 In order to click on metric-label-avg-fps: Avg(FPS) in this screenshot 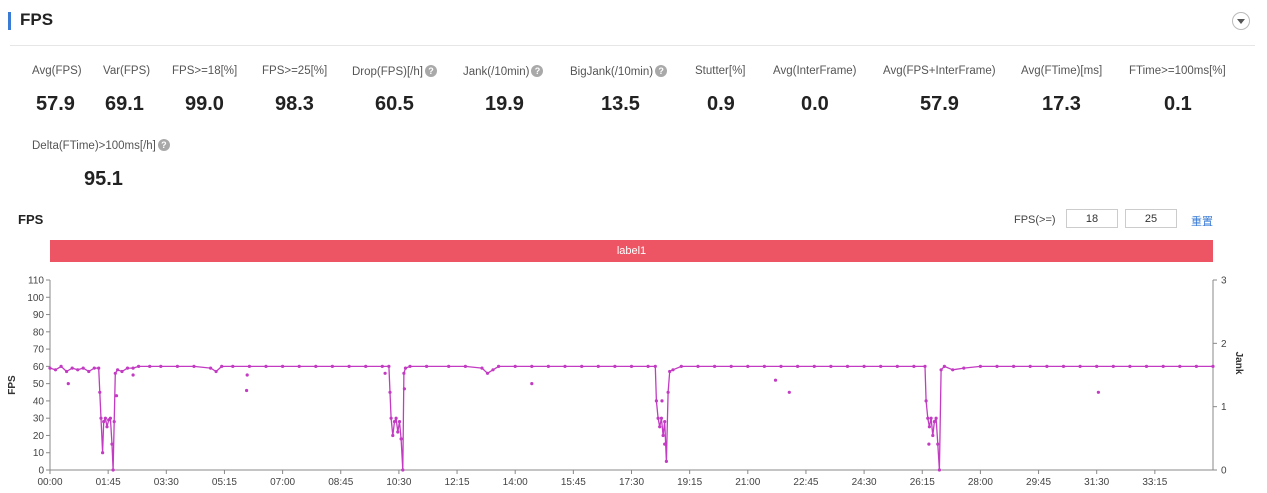, I will do `click(57, 71)`.